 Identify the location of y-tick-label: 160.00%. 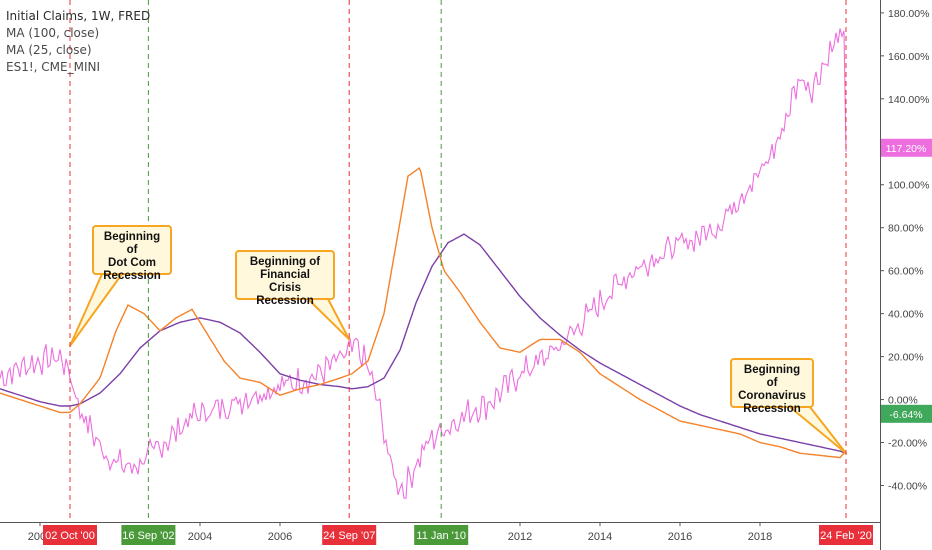
(908, 57).